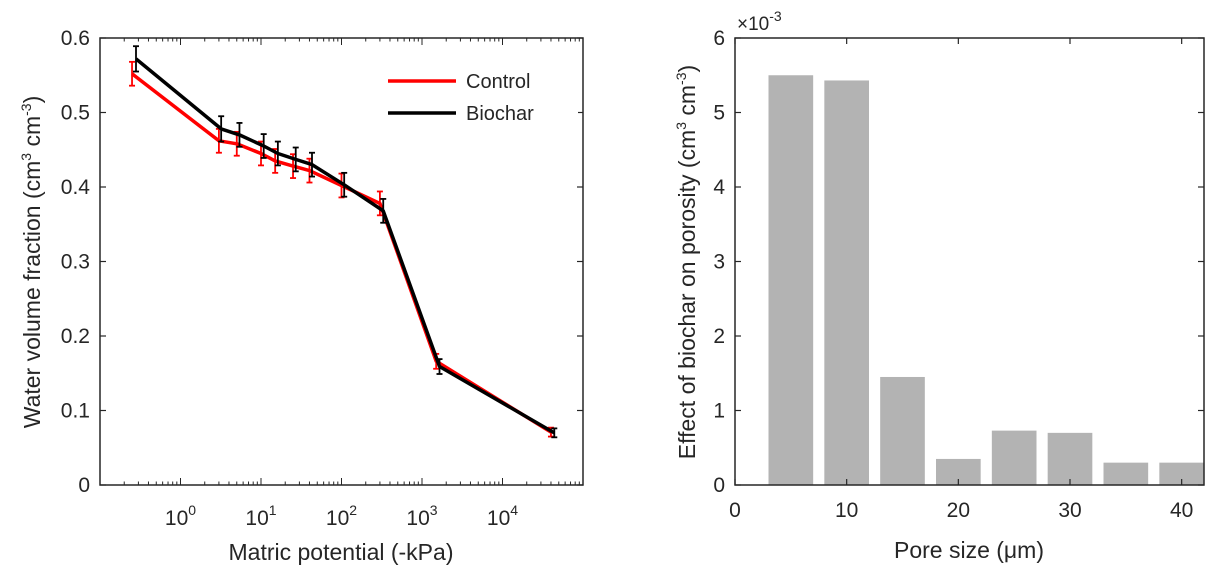  What do you see at coordinates (969, 550) in the screenshot?
I see `right-x-axis-title: Pore size (μm)` at bounding box center [969, 550].